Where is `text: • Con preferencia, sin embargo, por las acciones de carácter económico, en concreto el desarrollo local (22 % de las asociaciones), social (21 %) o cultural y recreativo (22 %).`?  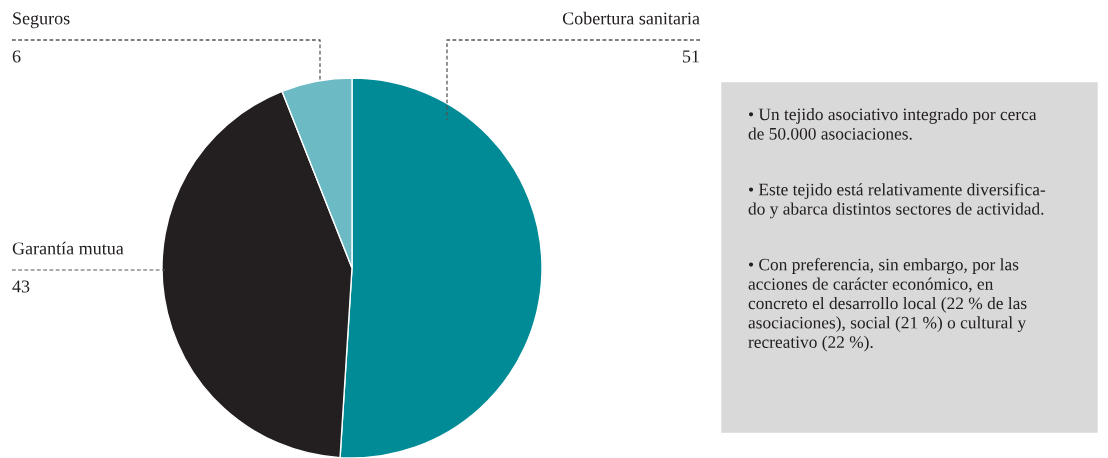 text: • Con preferencia, sin embargo, por las acciones de carácter económico, en concreto el desarrollo local (22 % de las asociaciones), social (21 %) o cultural y recreativo (22 %). is located at coordinates (887, 305).